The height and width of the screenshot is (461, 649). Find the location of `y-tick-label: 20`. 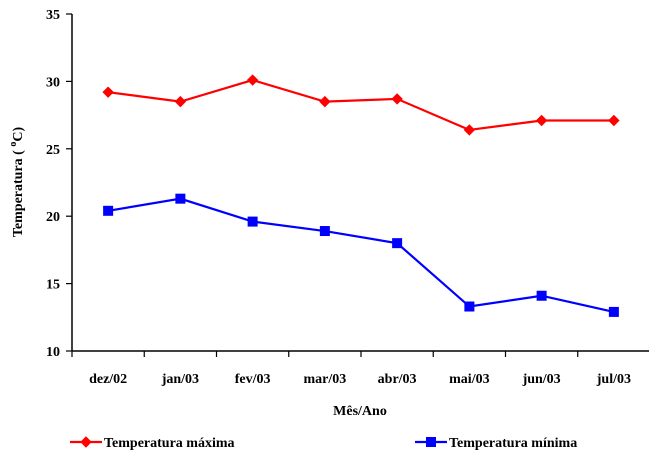

y-tick-label: 20 is located at coordinates (53, 217).